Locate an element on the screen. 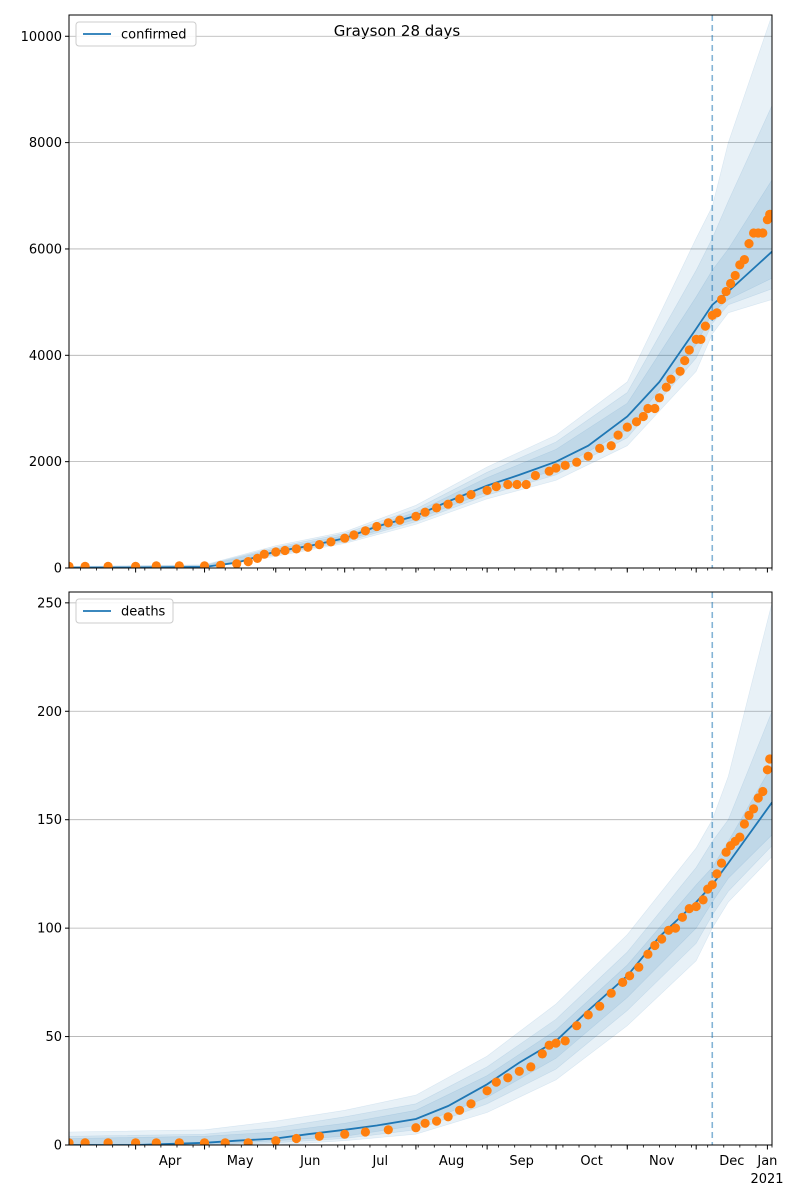  x-tick-label: Jun is located at coordinates (309, 1161).